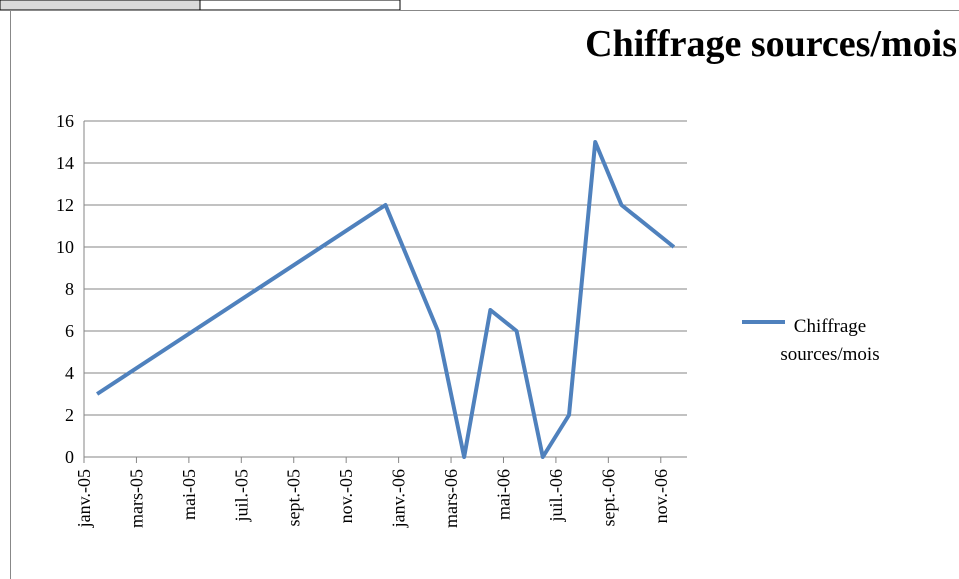 Image resolution: width=959 pixels, height=579 pixels. Describe the element at coordinates (65, 163) in the screenshot. I see `y-tick-label: 14` at that location.